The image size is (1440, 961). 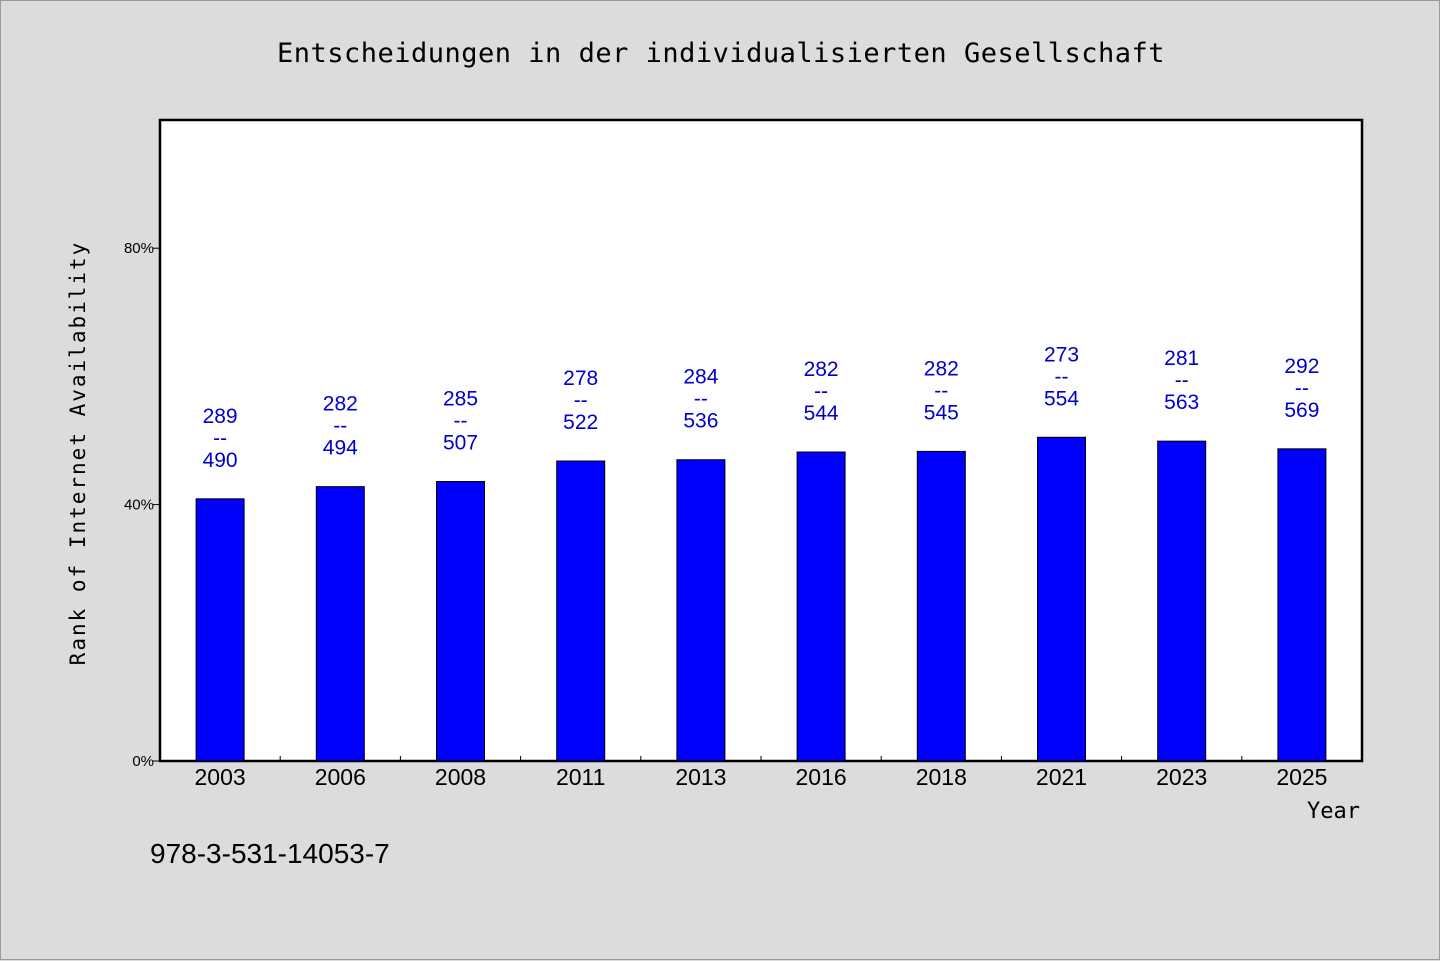 I want to click on data-label-2003-line-1: 289, so click(x=220, y=416).